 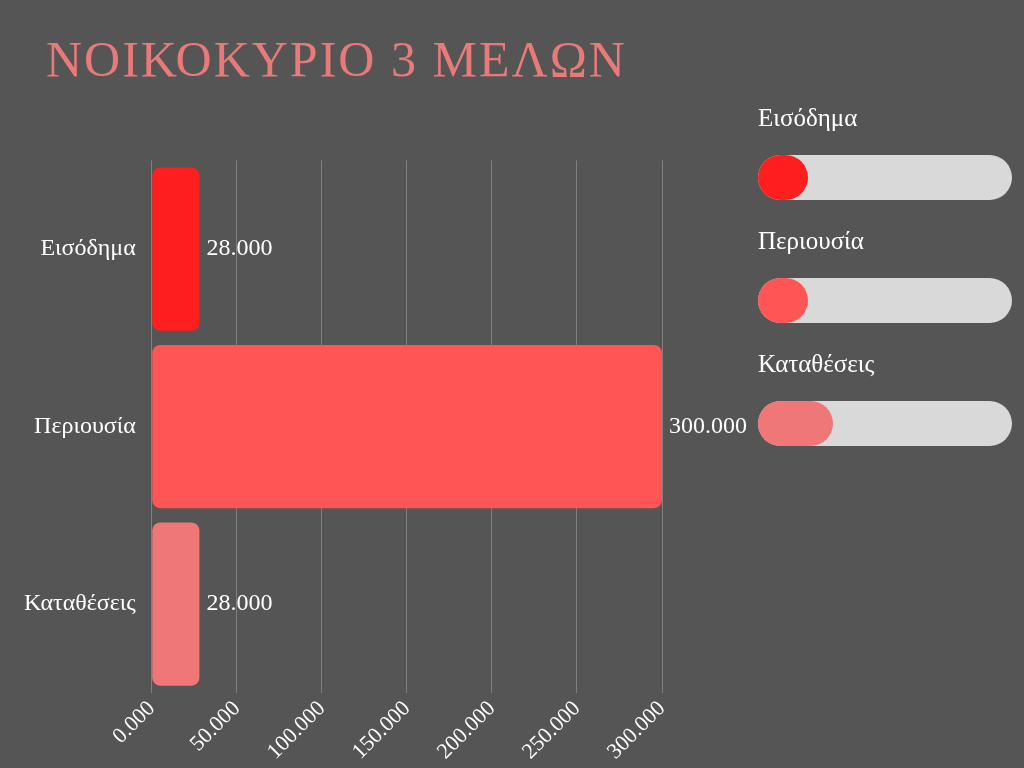 I want to click on chart-title: ΝΟΙΚΟΚΥΡΙΟ 3 ΜΕΛΩΝ, so click(x=336, y=59).